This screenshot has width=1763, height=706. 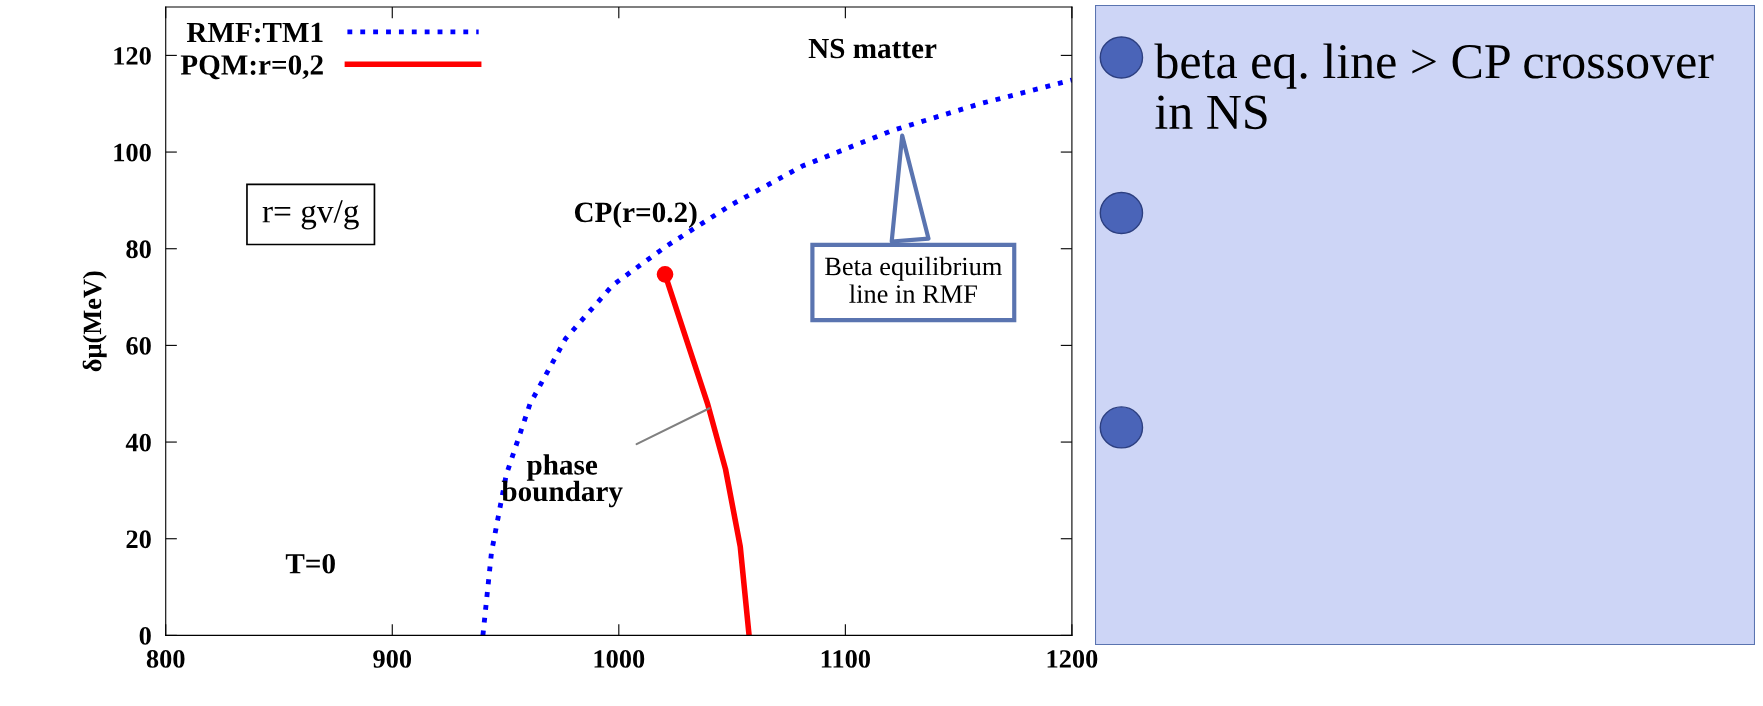 What do you see at coordinates (913, 279) in the screenshot?
I see `annotation: Beta equilibrium line in RMF` at bounding box center [913, 279].